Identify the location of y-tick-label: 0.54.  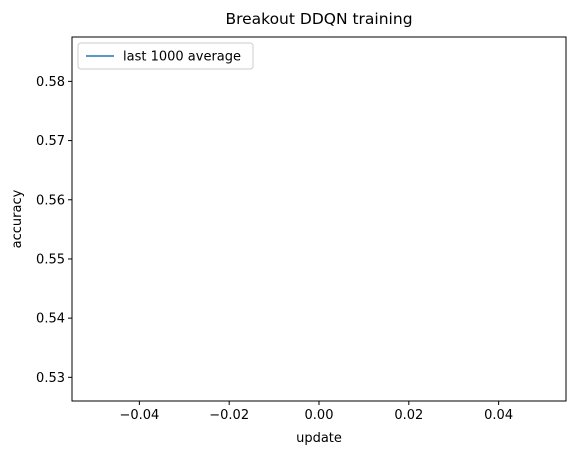
(50, 319).